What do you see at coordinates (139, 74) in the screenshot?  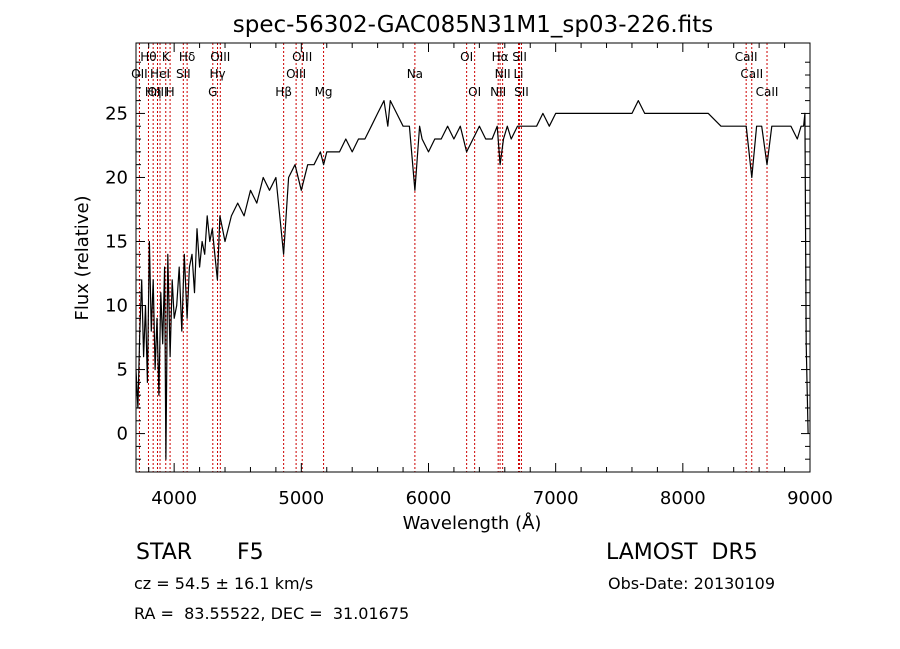 I see `line-marker-label: OII` at bounding box center [139, 74].